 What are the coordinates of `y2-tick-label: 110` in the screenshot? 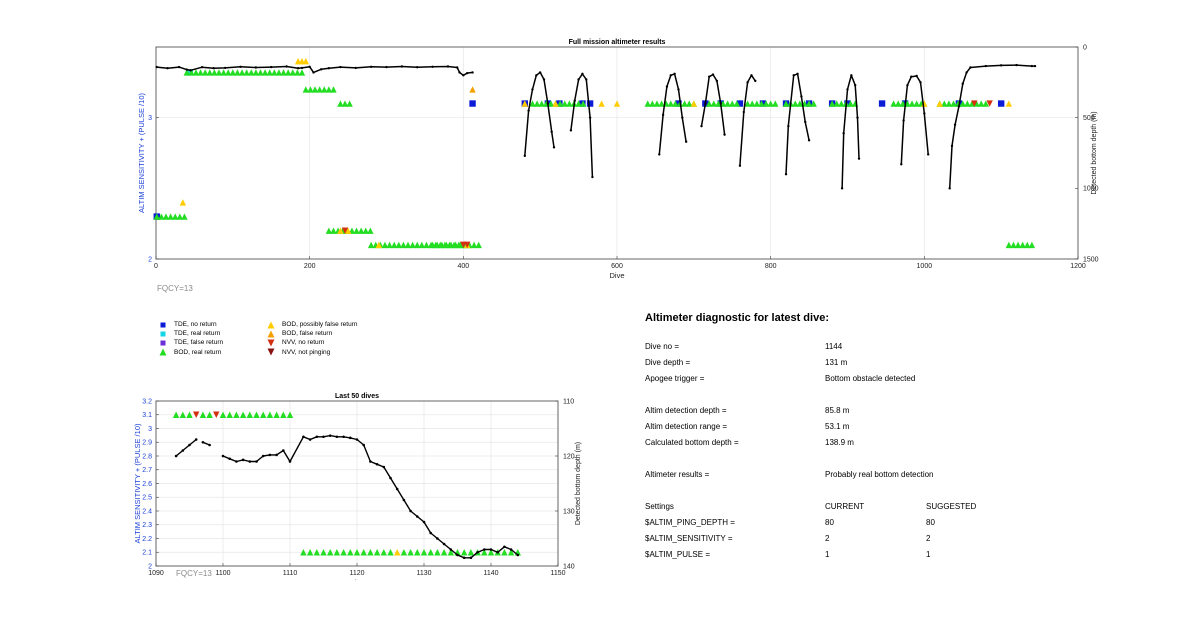 It's located at (568, 401).